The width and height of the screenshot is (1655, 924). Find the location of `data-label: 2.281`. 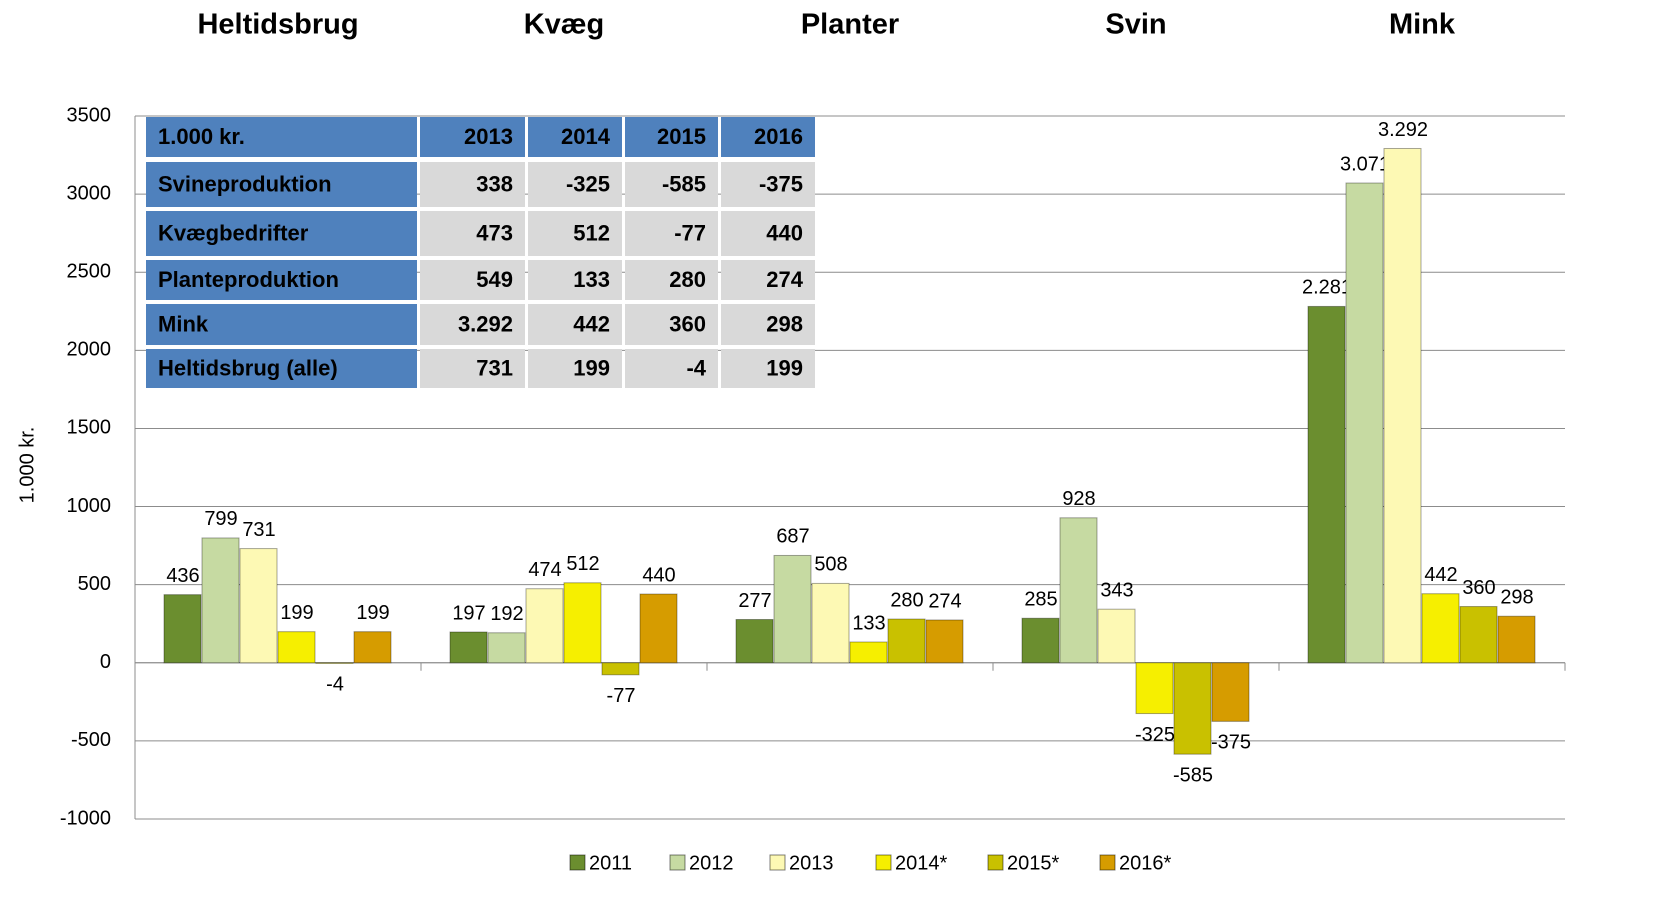

data-label: 2.281 is located at coordinates (1327, 288).